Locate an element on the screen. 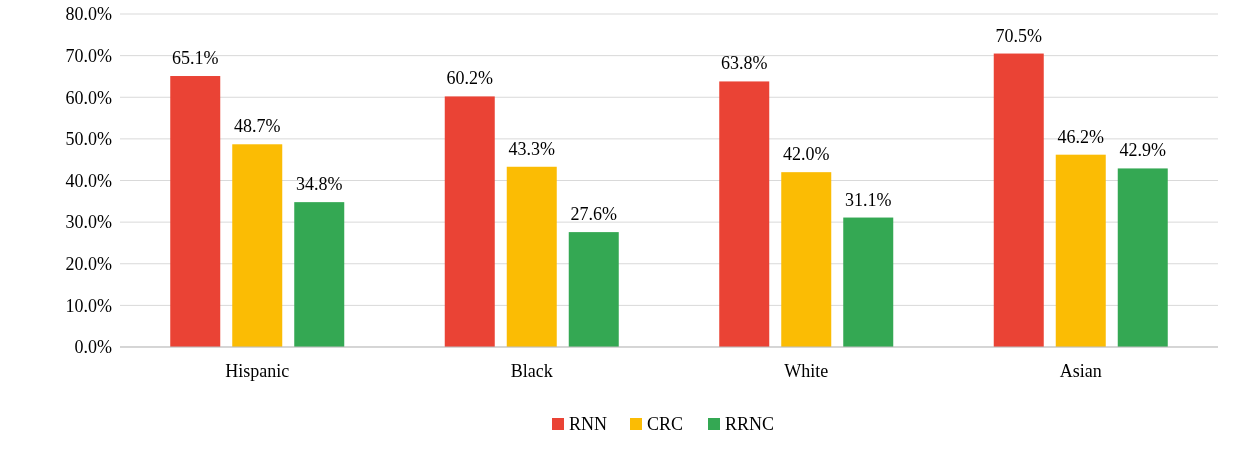 This screenshot has height=460, width=1244. data-label: 34.8% is located at coordinates (319, 184).